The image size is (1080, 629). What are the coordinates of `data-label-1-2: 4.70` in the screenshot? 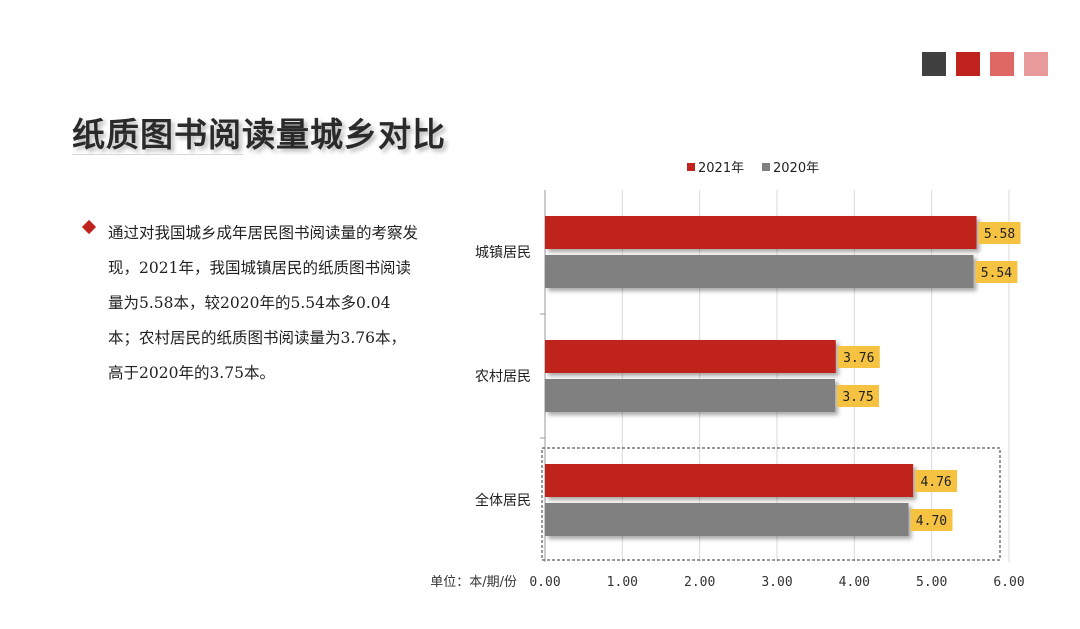 It's located at (931, 521).